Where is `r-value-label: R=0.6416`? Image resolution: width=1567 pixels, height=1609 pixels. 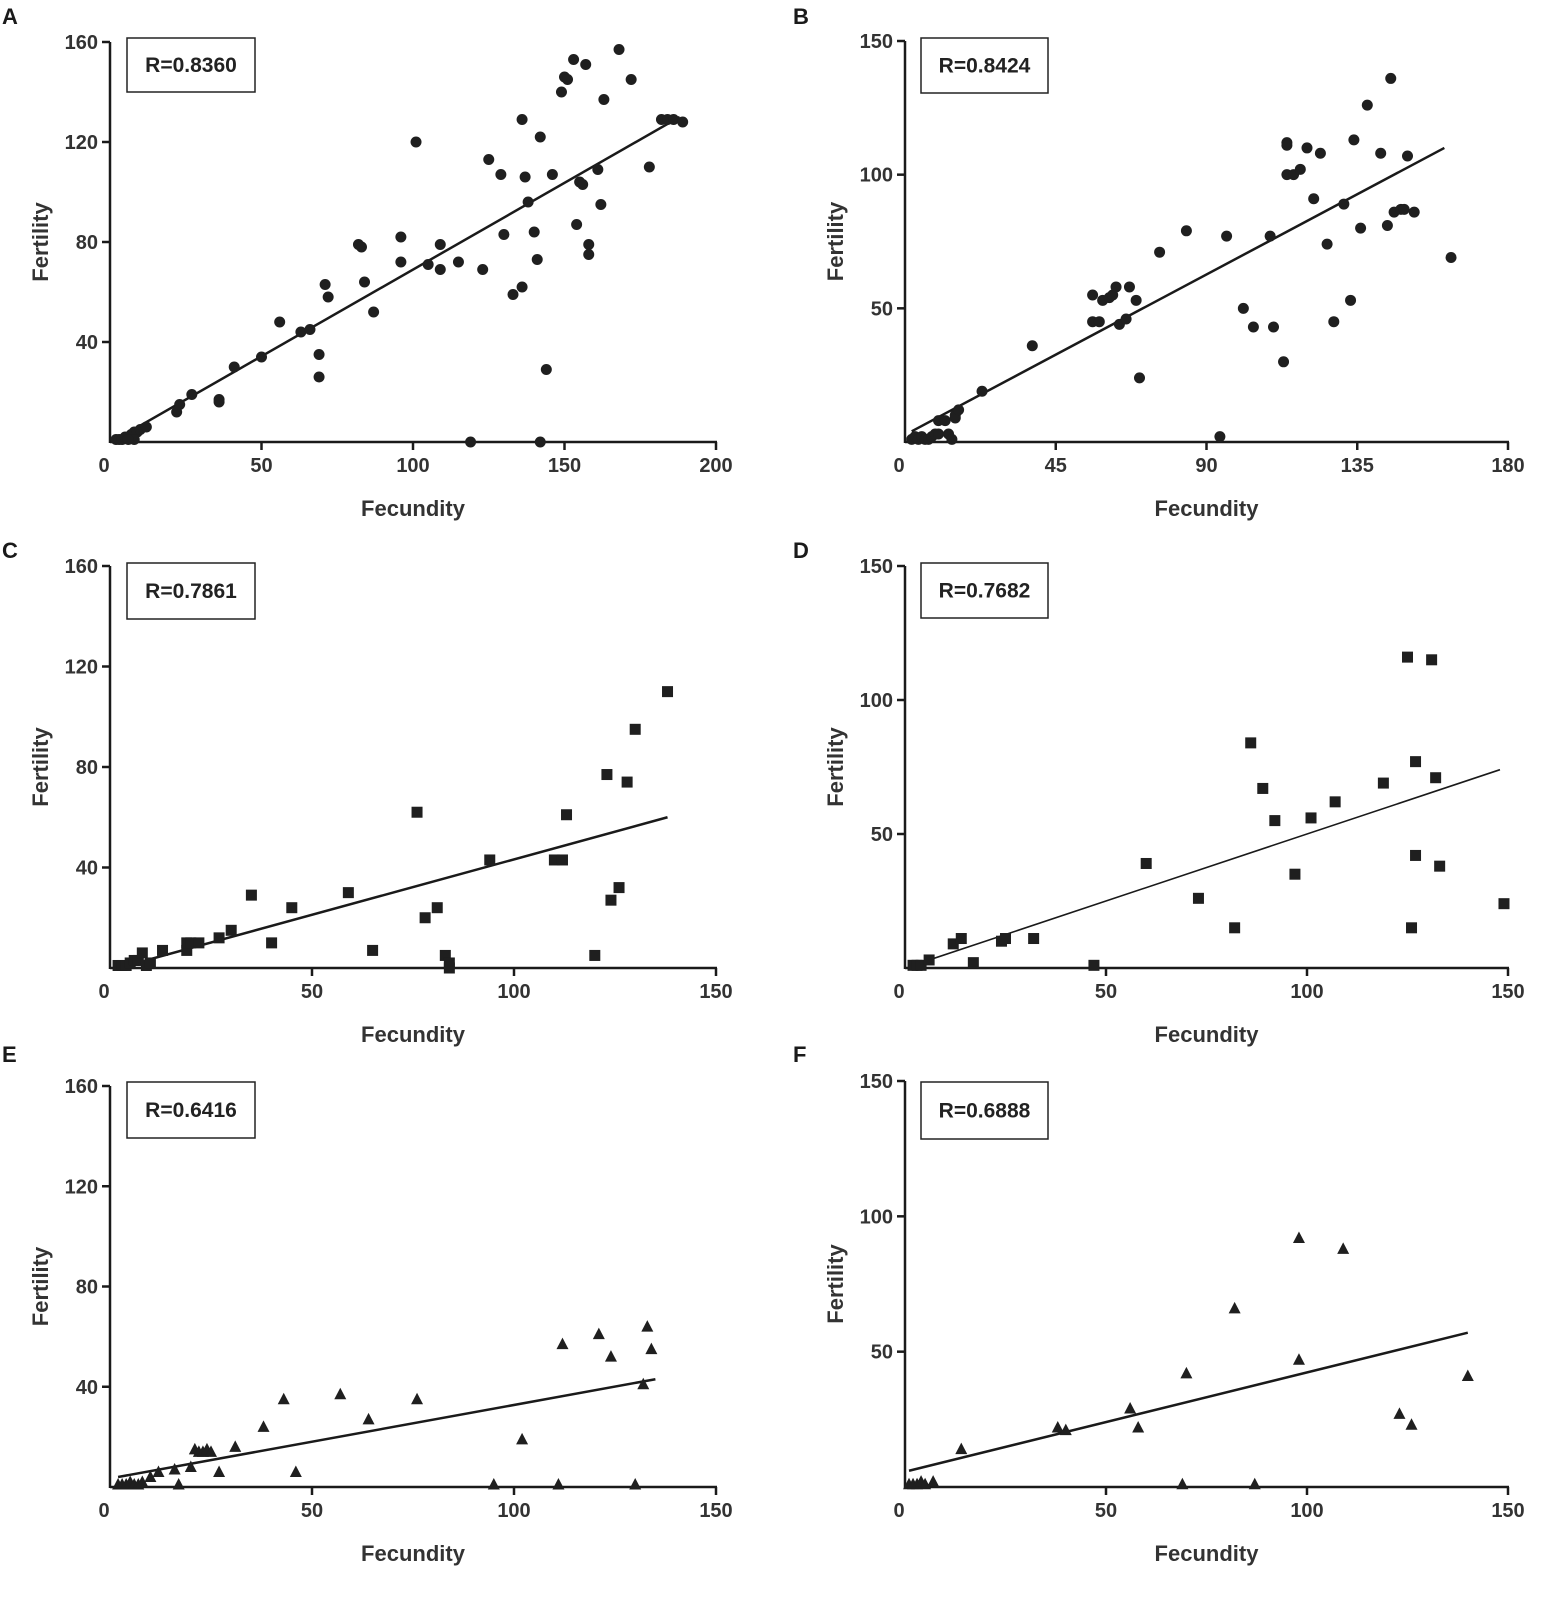
r-value-label: R=0.6416 is located at coordinates (191, 1110).